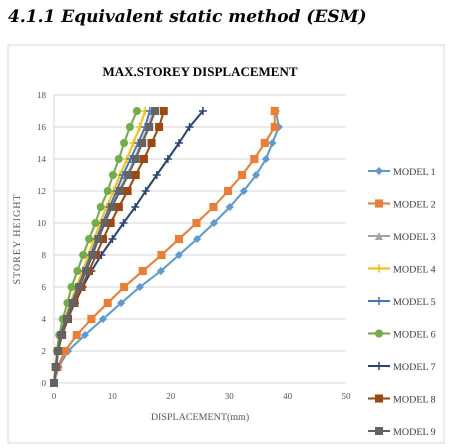 Image resolution: width=451 pixels, height=448 pixels. What do you see at coordinates (44, 255) in the screenshot?
I see `y-tick-label: 8` at bounding box center [44, 255].